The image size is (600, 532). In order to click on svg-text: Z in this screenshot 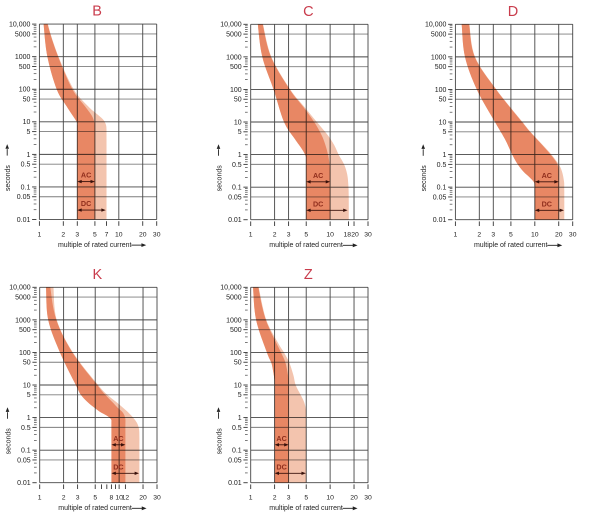, I will do `click(308, 275)`.